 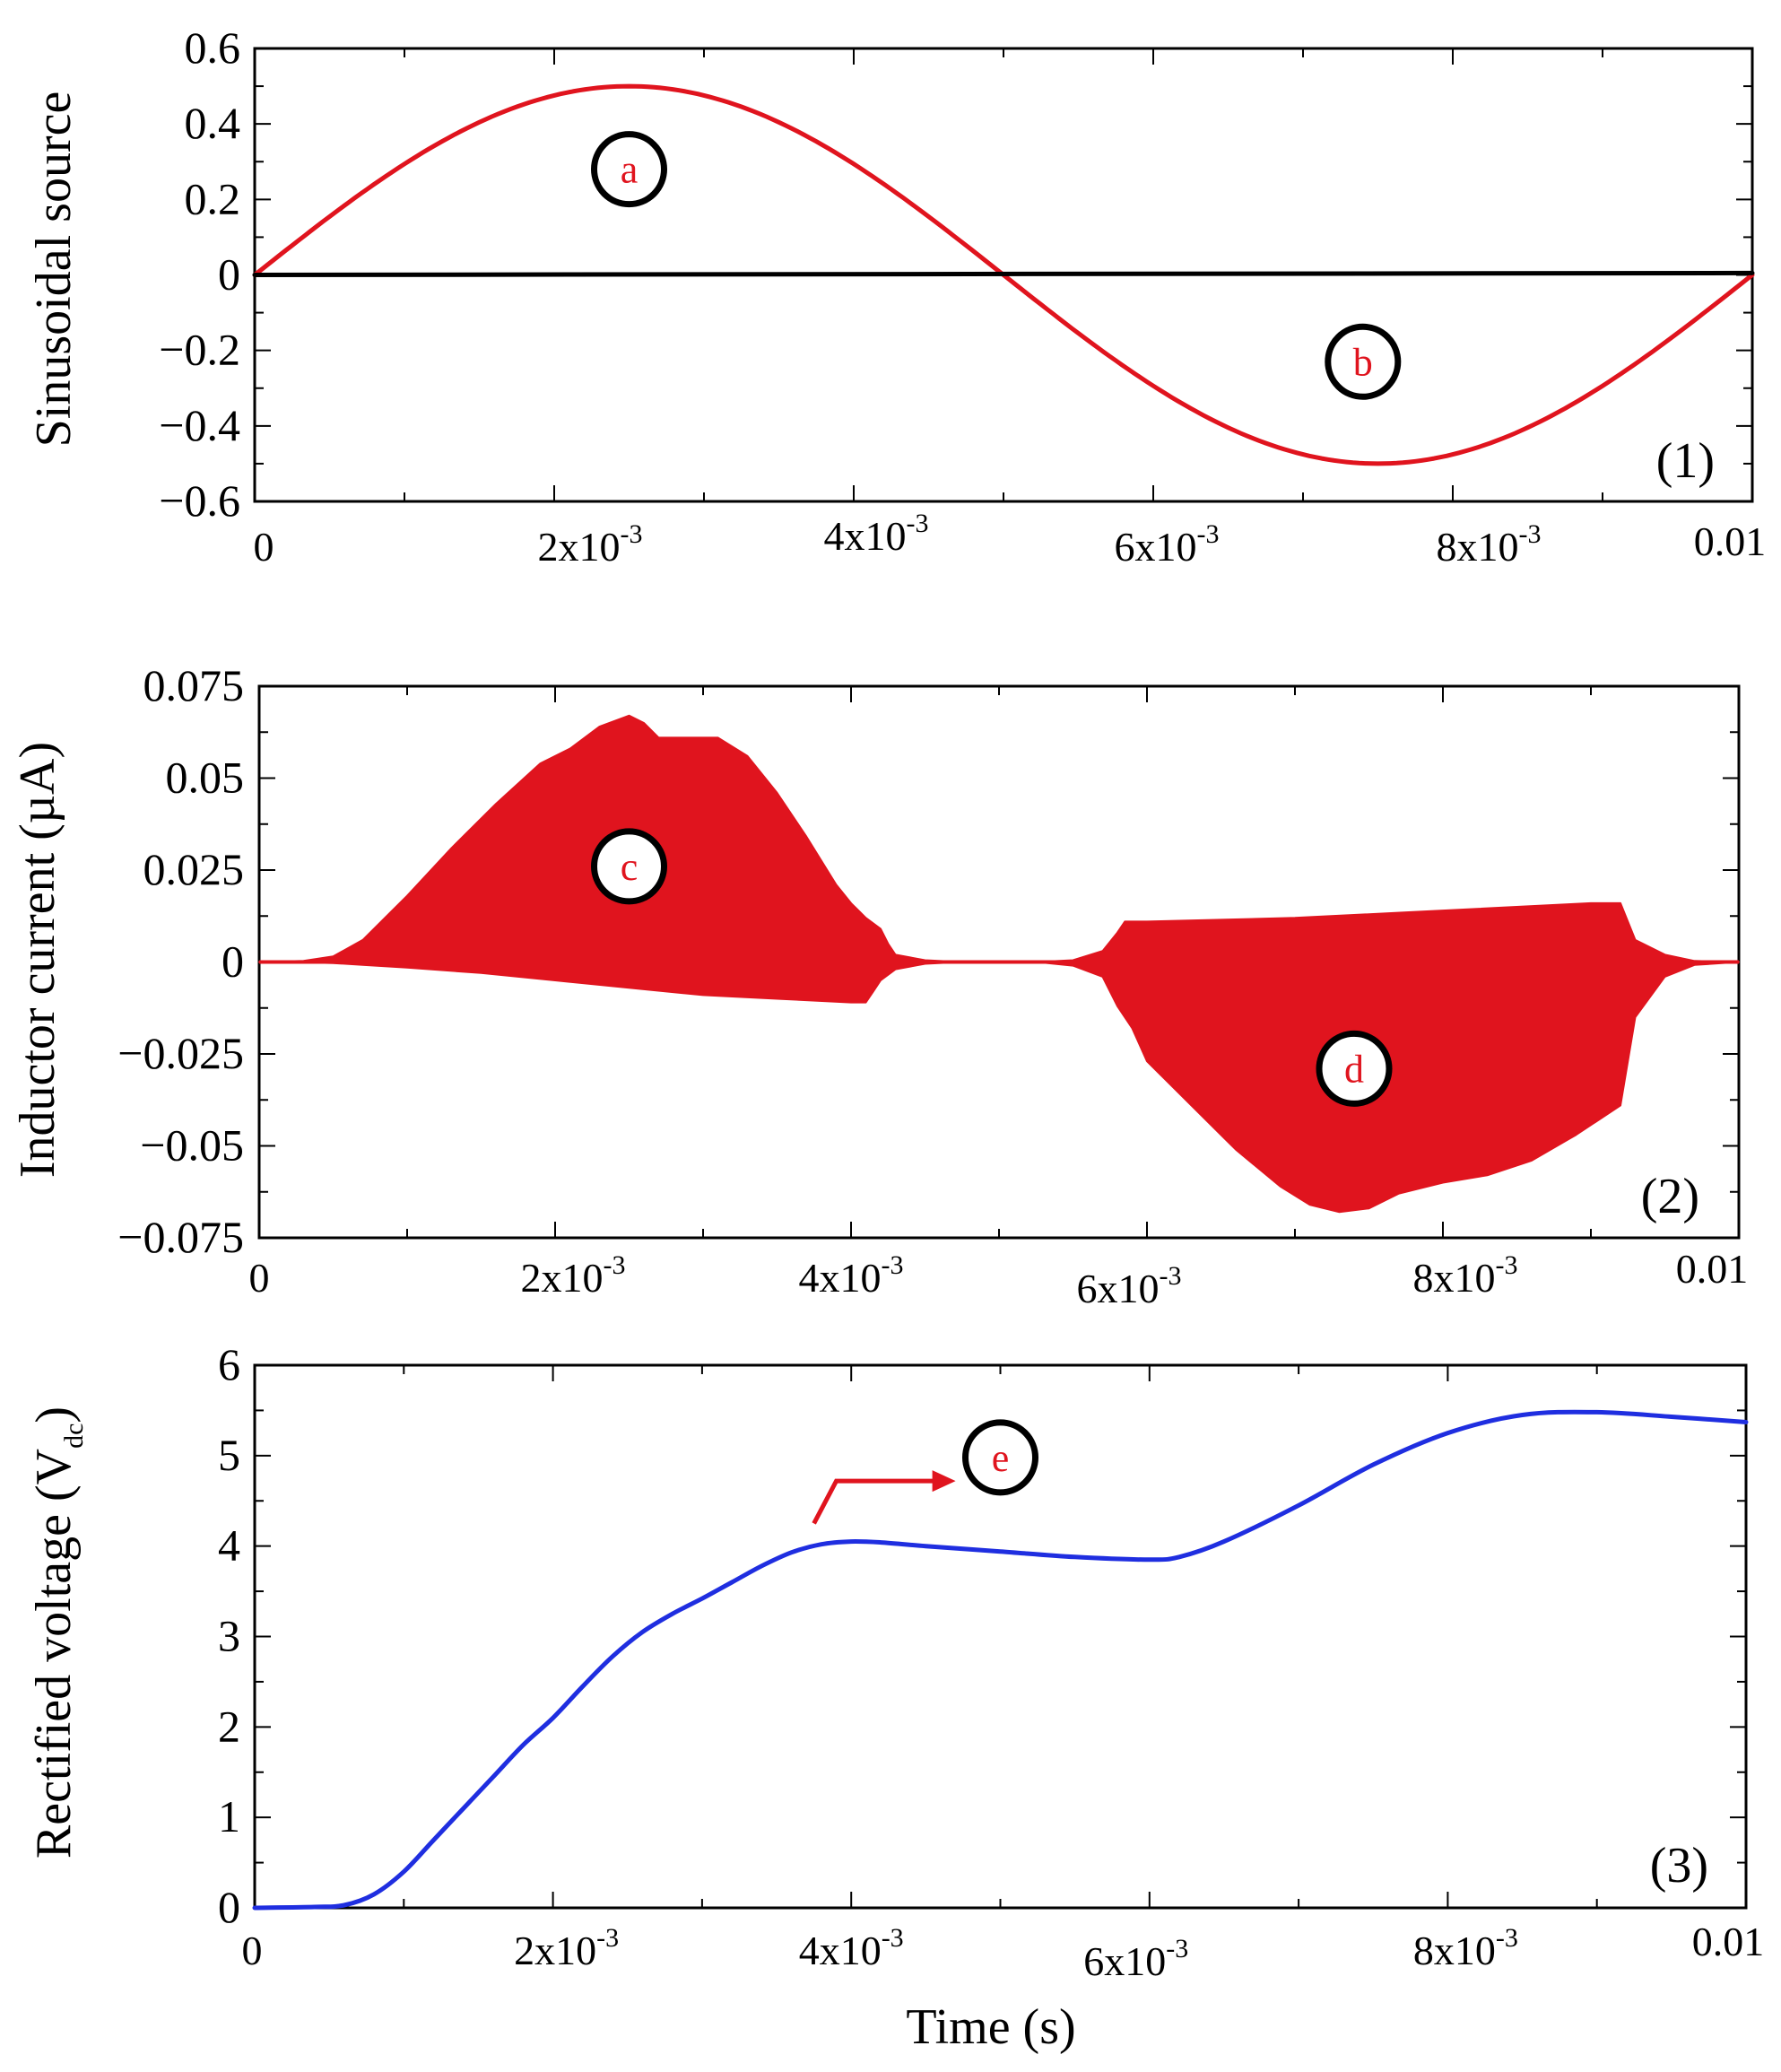 I want to click on series-line-zero-line, so click(x=1003, y=274).